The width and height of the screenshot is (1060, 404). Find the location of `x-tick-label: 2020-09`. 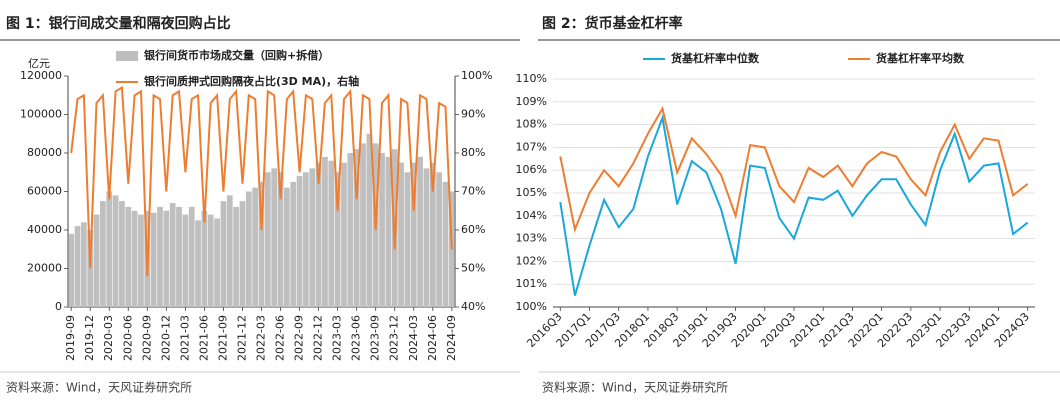

x-tick-label: 2020-09 is located at coordinates (146, 338).